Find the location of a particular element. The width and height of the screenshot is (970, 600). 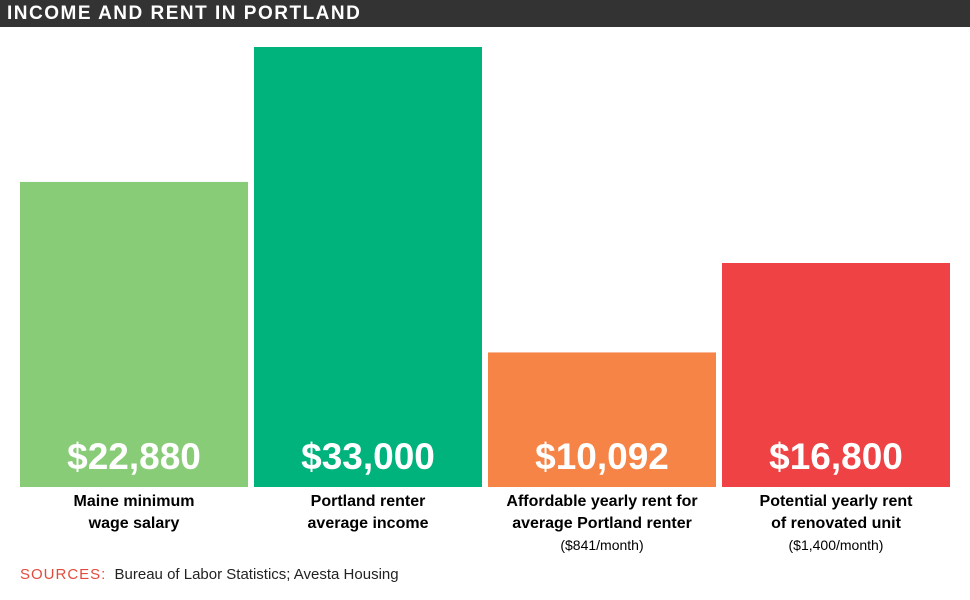

category-note-3: ($841/month) is located at coordinates (601, 545).